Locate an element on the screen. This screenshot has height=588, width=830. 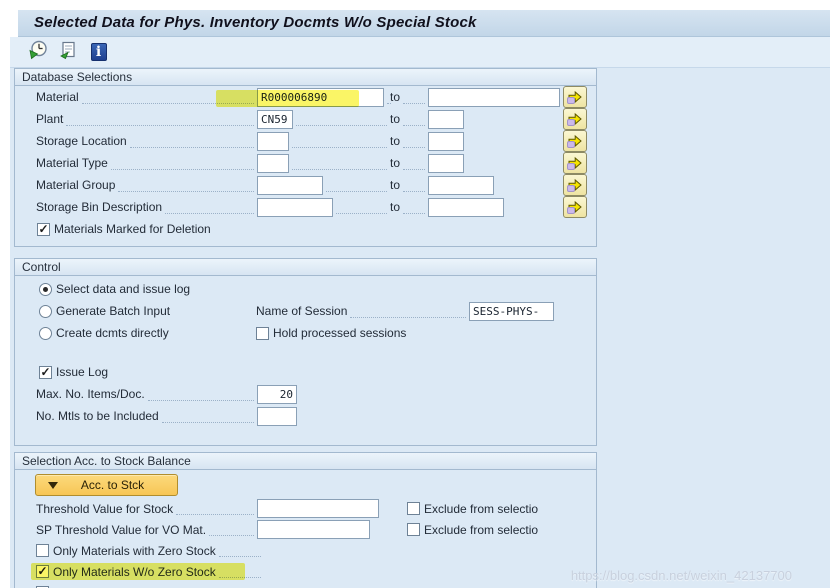
create-dcmts-label: Create dcmts directly is located at coordinates (112, 333).